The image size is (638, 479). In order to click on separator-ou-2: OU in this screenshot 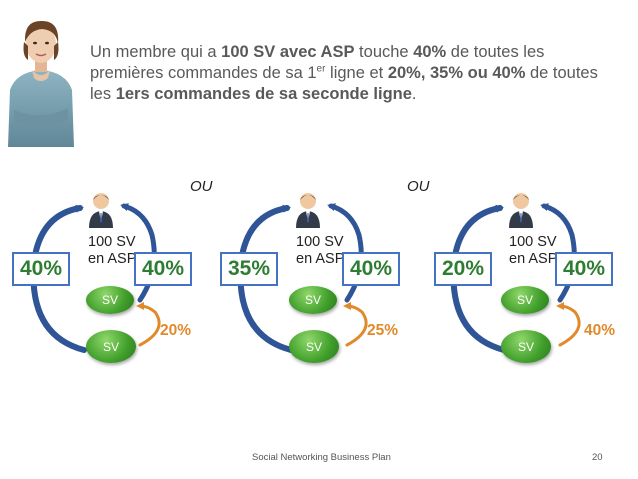, I will do `click(418, 186)`.